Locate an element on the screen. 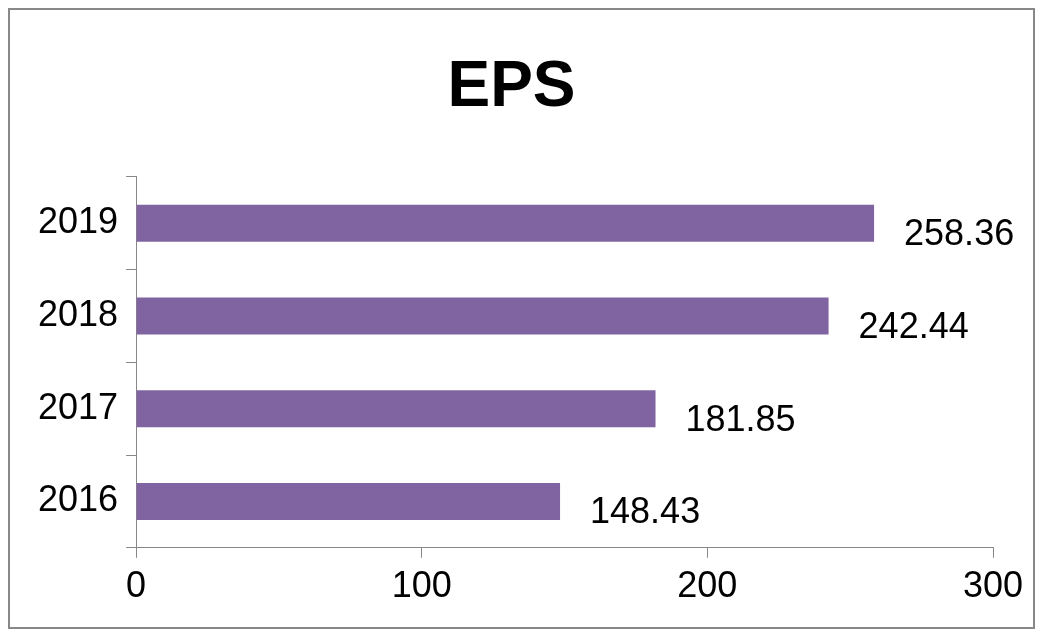 This screenshot has width=1049, height=643. x-tick-label: 100 is located at coordinates (421, 585).